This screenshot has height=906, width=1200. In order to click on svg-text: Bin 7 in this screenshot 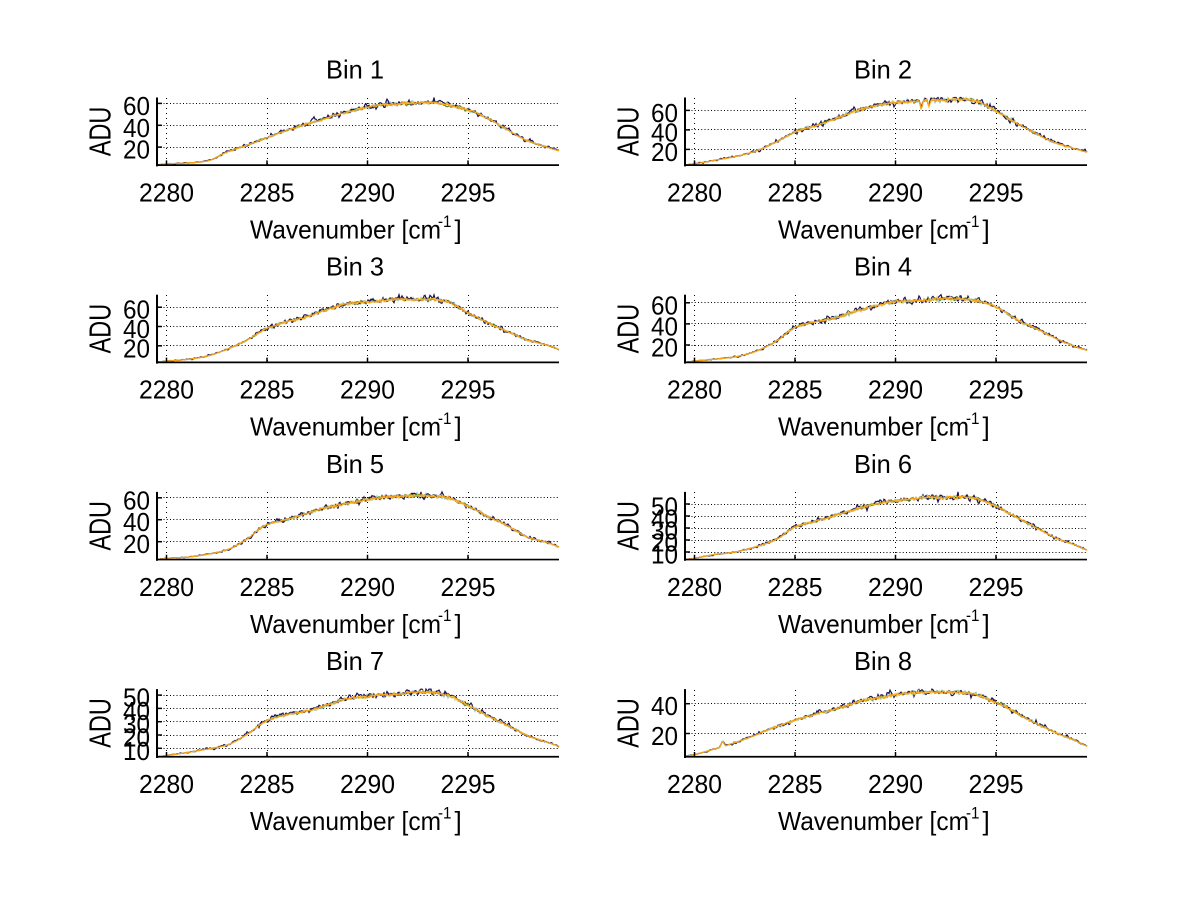, I will do `click(355, 661)`.